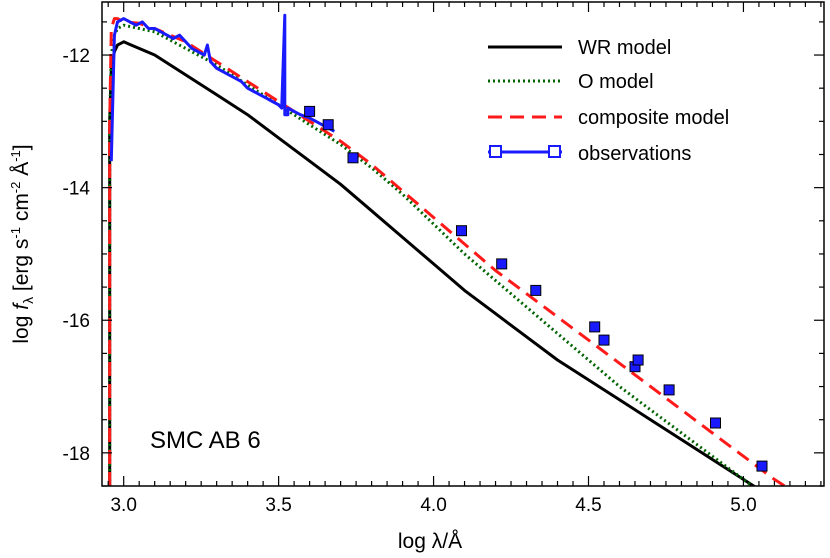  Describe the element at coordinates (634, 154) in the screenshot. I see `legend-label-observations: observations` at that location.